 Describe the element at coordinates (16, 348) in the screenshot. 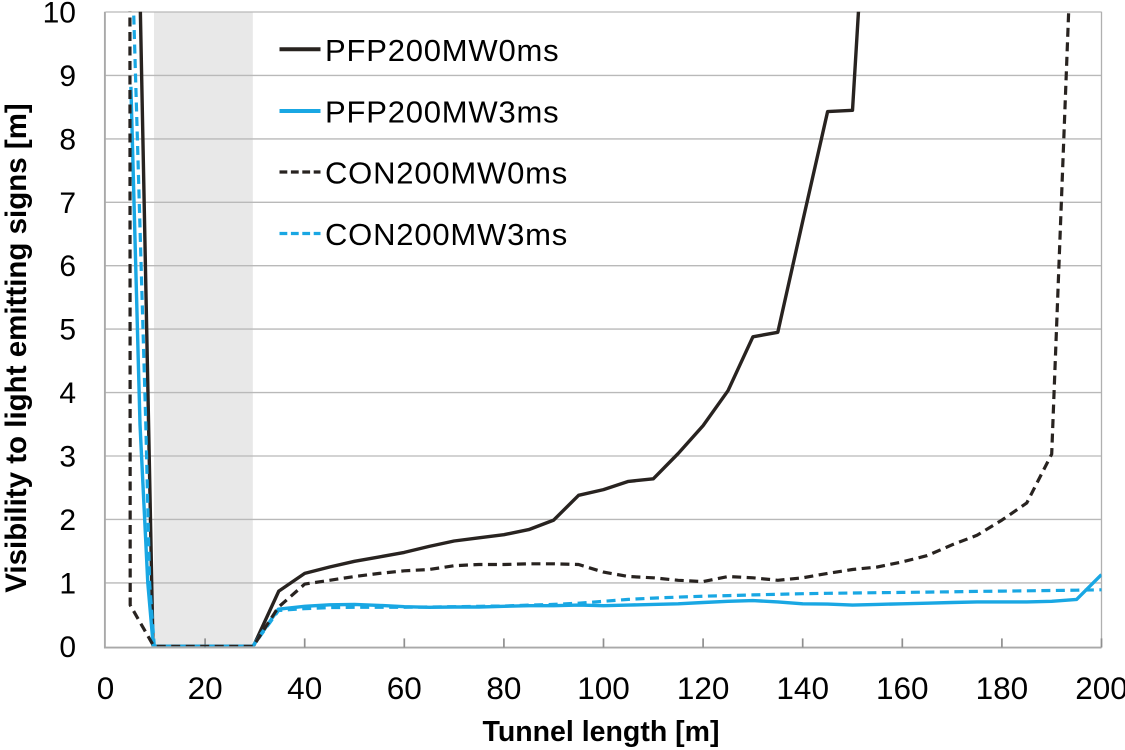

I see `svg-text:Visibility to light emitting s: Visibility to light emitting signs [m]` at that location.